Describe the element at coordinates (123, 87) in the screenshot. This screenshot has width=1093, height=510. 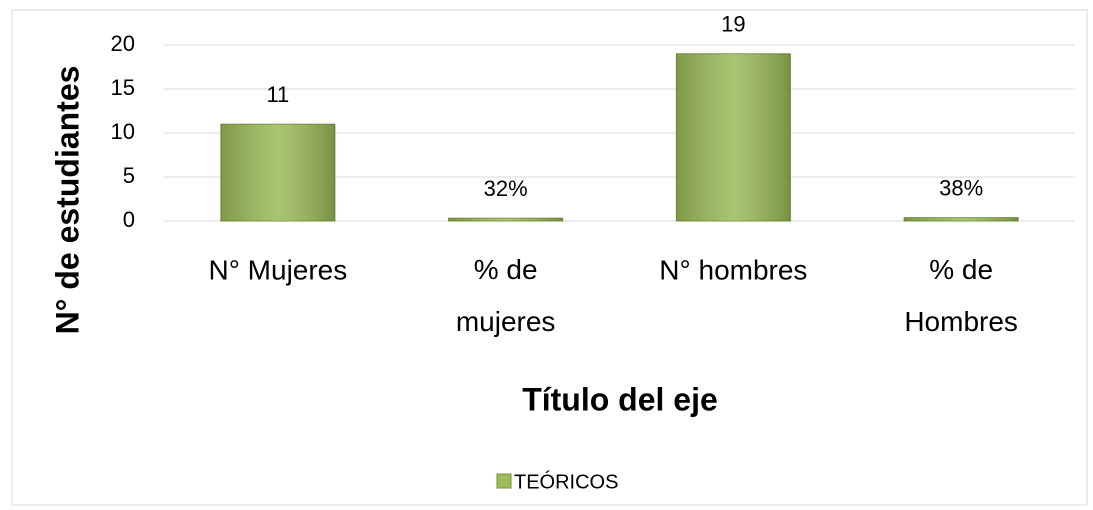
I see `y-tick-label: 15` at that location.